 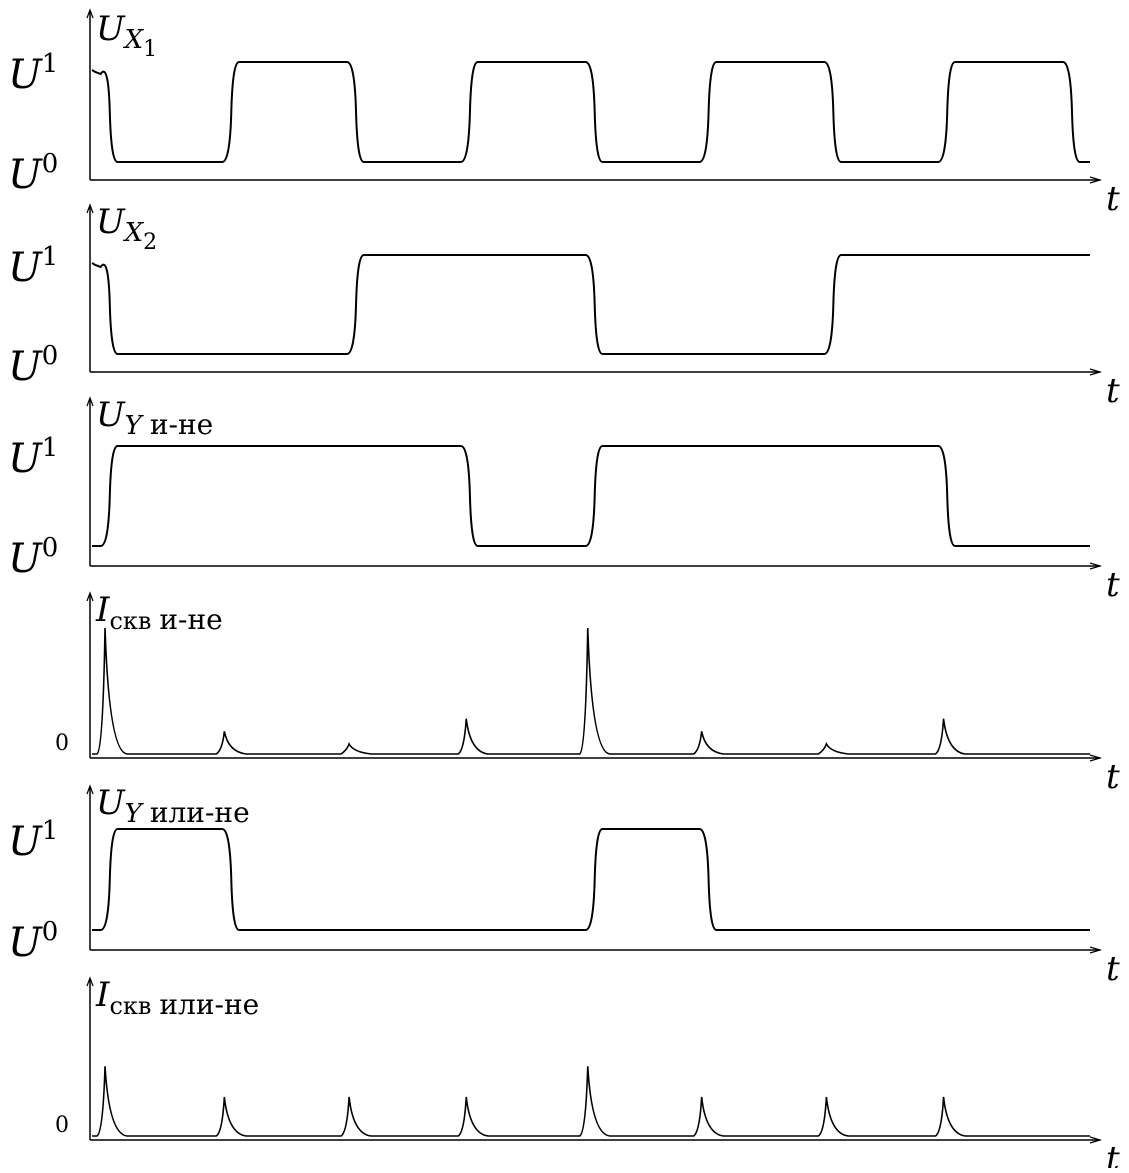 What do you see at coordinates (150, 49) in the screenshot?
I see `title-subsubscript: 1` at bounding box center [150, 49].